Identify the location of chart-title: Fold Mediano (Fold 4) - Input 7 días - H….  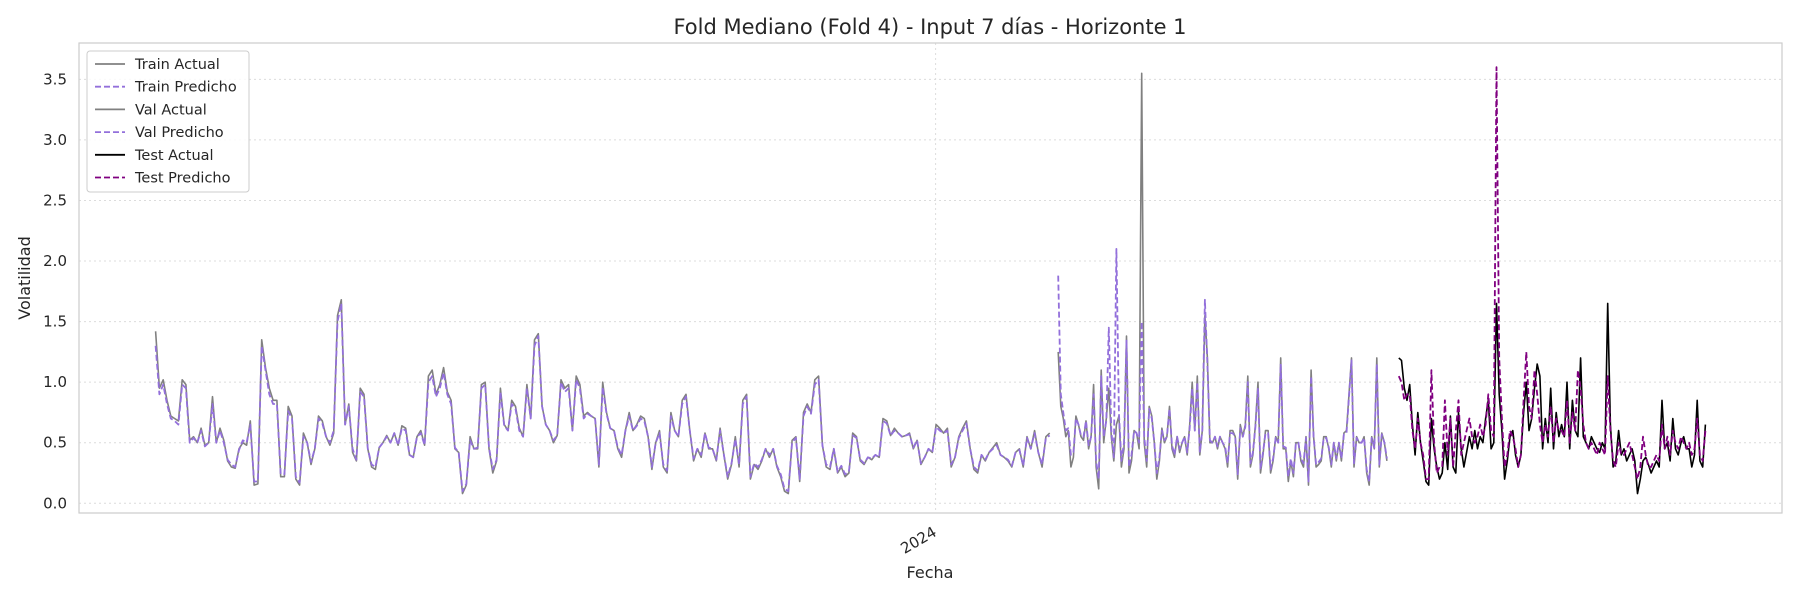
(929, 27).